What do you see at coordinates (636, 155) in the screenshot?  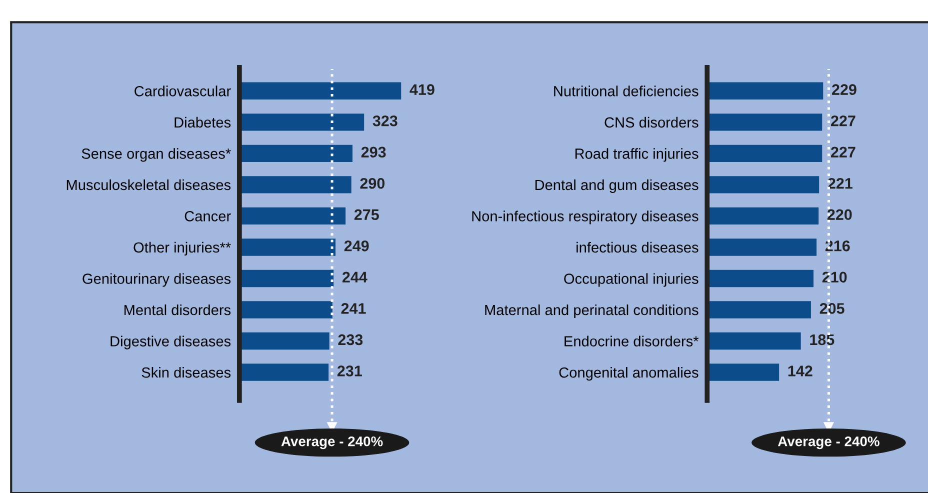 I see `y-tick-label: Road traffic injuries` at bounding box center [636, 155].